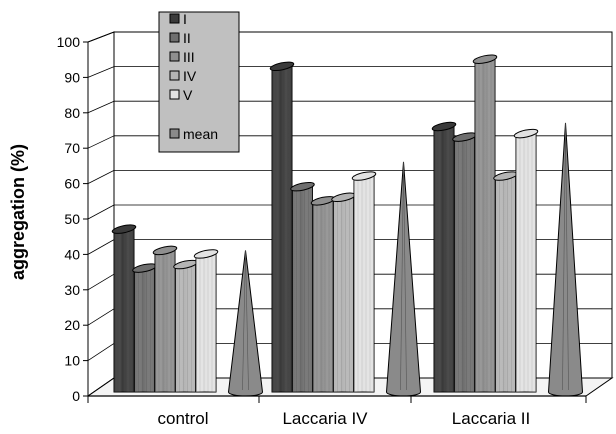 This screenshot has height=434, width=616. I want to click on x-tick-label: Laccaria IV, so click(325, 418).